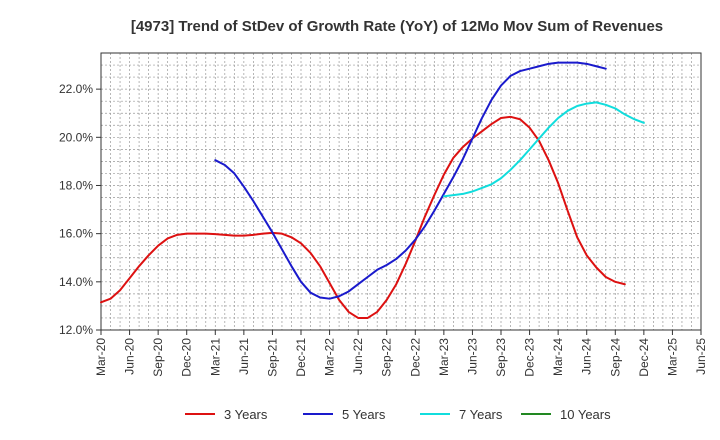  What do you see at coordinates (701, 356) in the screenshot?
I see `x-tick-label: Jun-25` at bounding box center [701, 356].